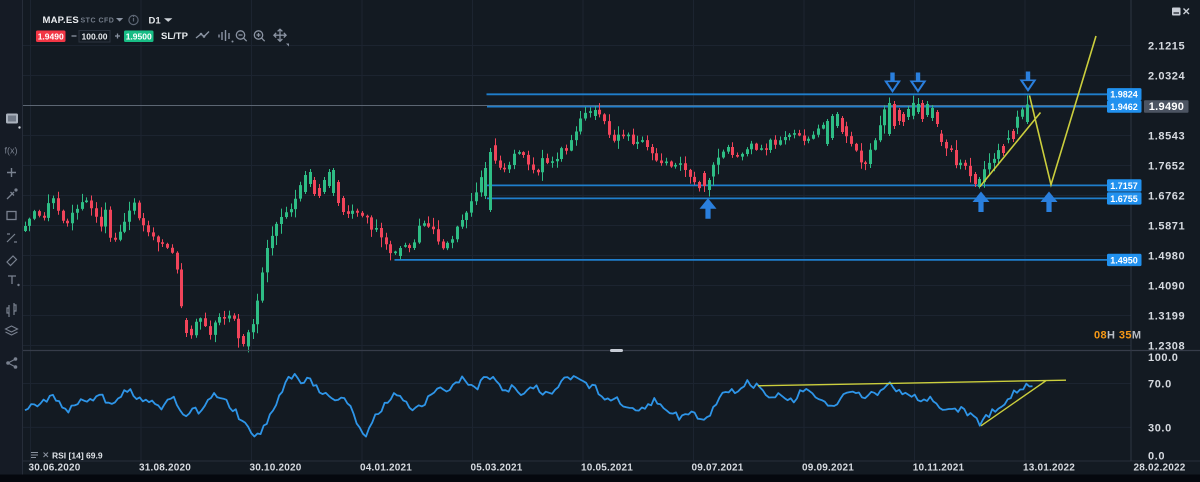  I want to click on svg-text: 09.07.2021, so click(717, 468).